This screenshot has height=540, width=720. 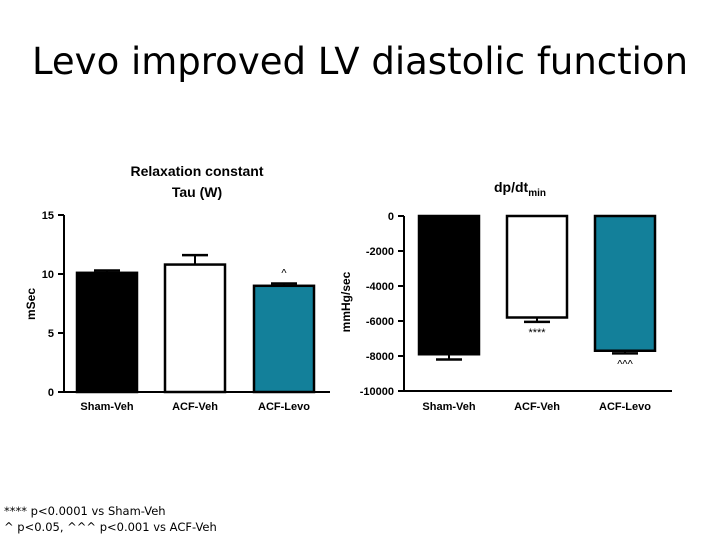 What do you see at coordinates (197, 192) in the screenshot?
I see `tau-chart-subtitle: Tau (W)` at bounding box center [197, 192].